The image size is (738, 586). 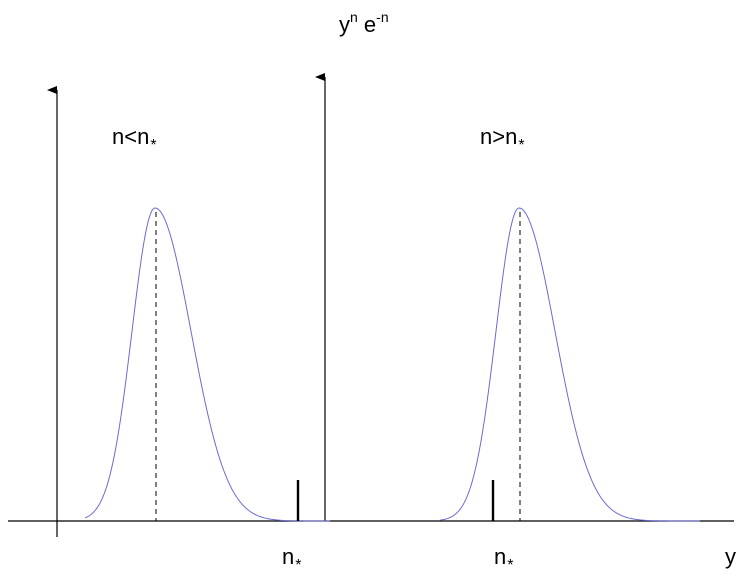 What do you see at coordinates (382, 17) in the screenshot?
I see `title-factor-exponent: -n` at bounding box center [382, 17].